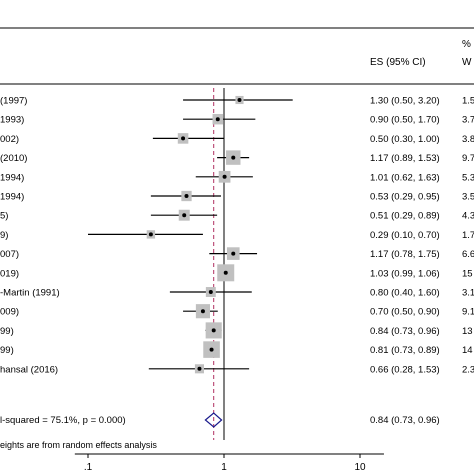 The height and width of the screenshot is (474, 474). Describe the element at coordinates (468, 369) in the screenshot. I see `weight-text: 2.3` at that location.